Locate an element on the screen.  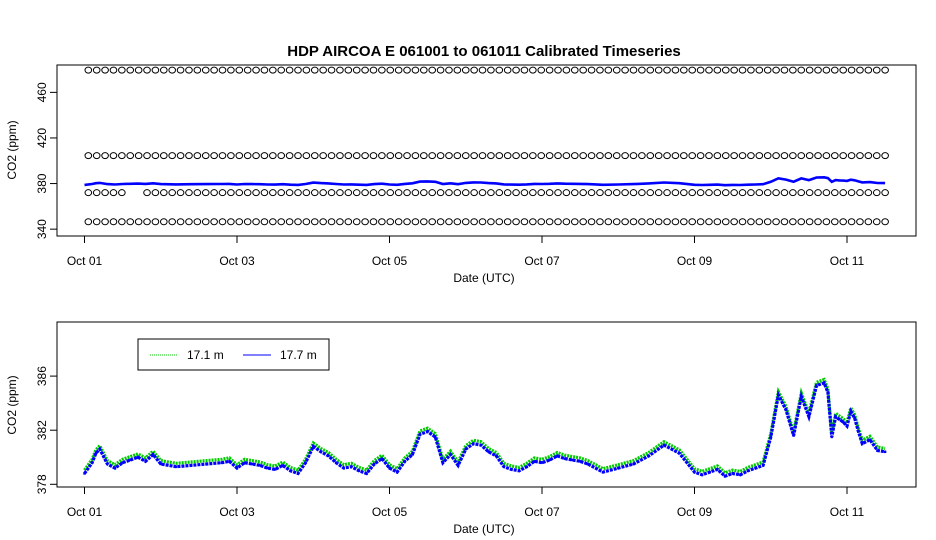
top-x-axis-label: Date (UTC) is located at coordinates (483, 278).